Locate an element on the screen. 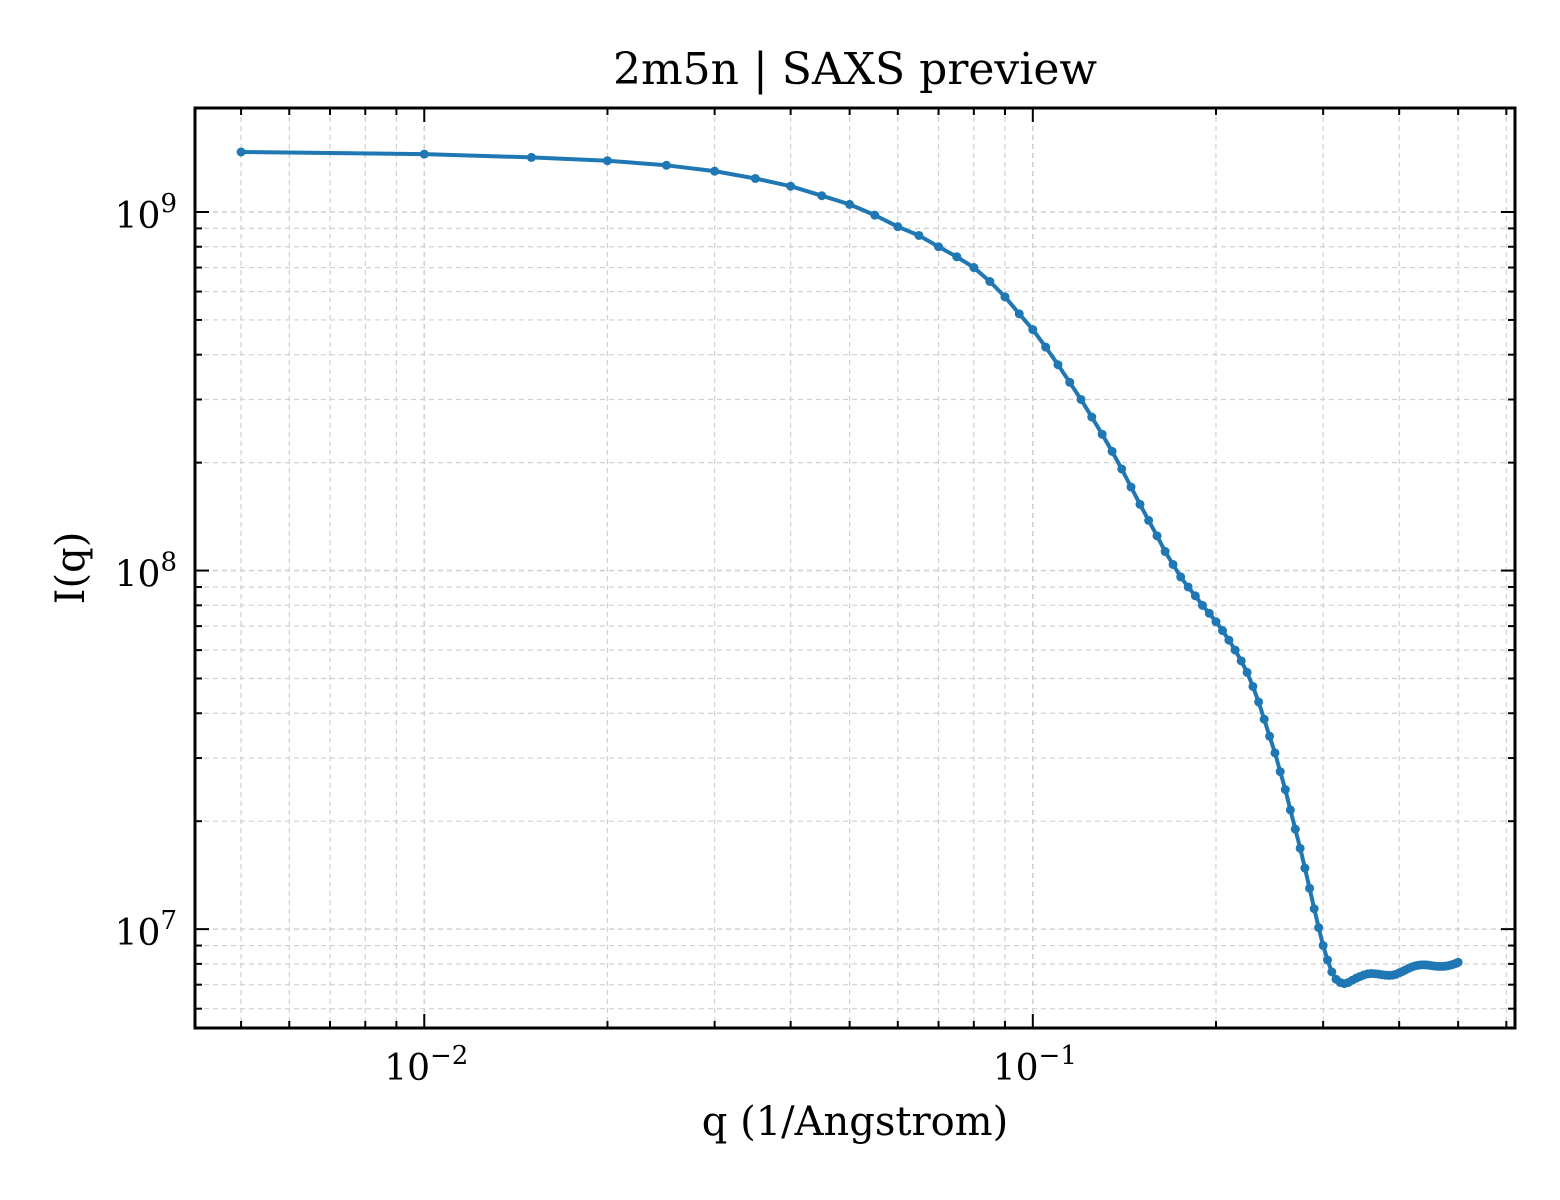 The image size is (1560, 1200). y-tick-label: 10⁷ is located at coordinates (146, 930).